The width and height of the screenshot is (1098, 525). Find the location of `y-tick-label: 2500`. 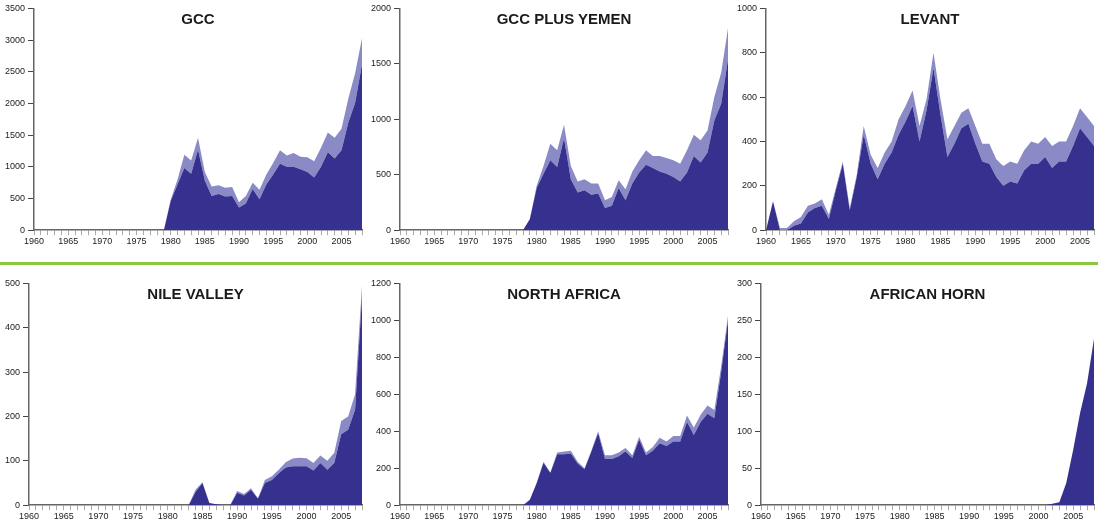

y-tick-label: 2500 is located at coordinates (15, 71).